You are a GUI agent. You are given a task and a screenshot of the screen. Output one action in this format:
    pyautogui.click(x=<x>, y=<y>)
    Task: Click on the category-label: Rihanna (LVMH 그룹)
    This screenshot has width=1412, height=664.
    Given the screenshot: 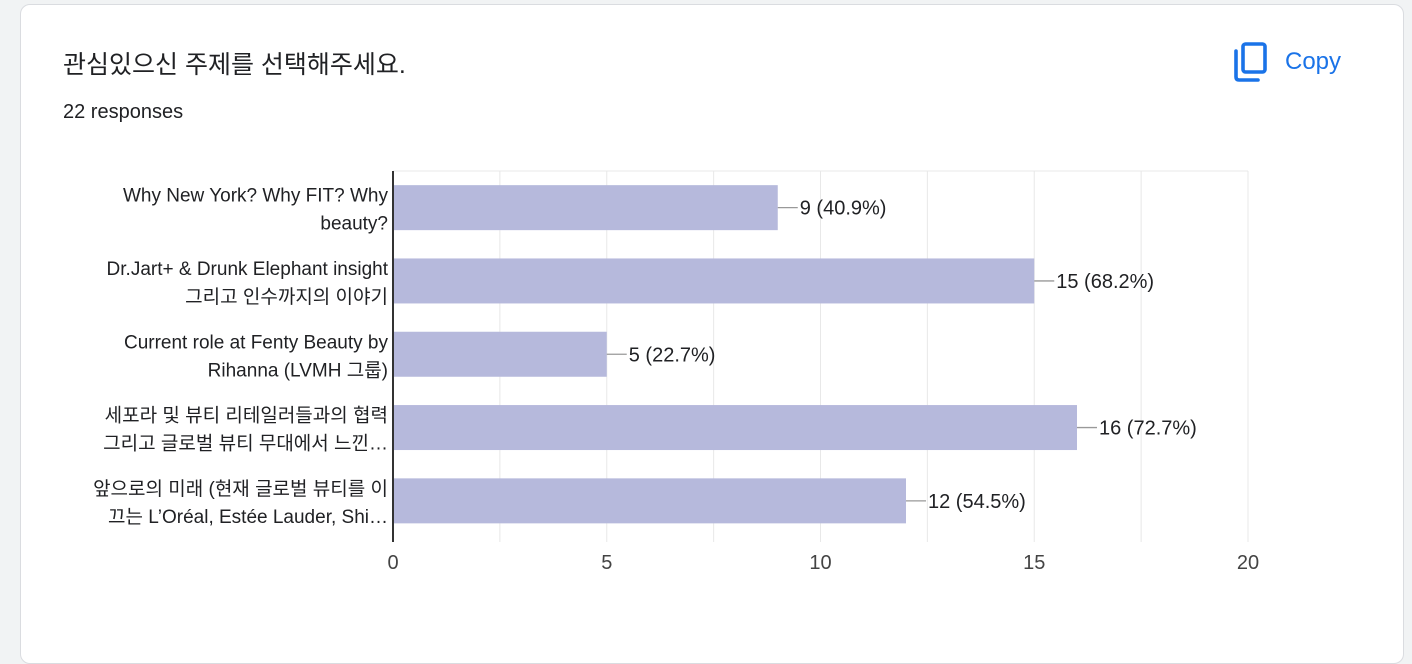 What is the action you would take?
    pyautogui.click(x=298, y=370)
    